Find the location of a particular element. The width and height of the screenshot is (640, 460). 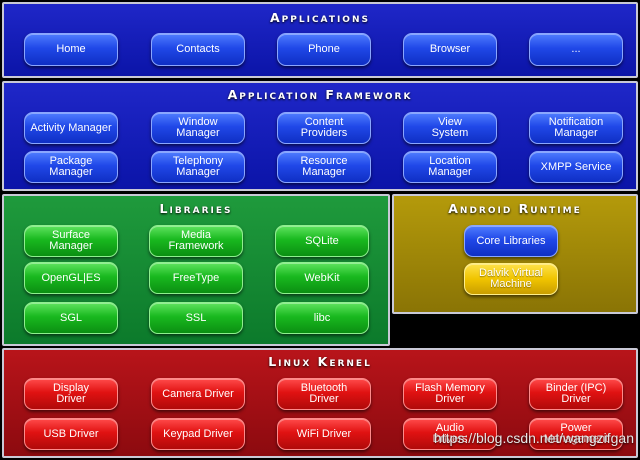

app-phone-button: Phone is located at coordinates (324, 49).